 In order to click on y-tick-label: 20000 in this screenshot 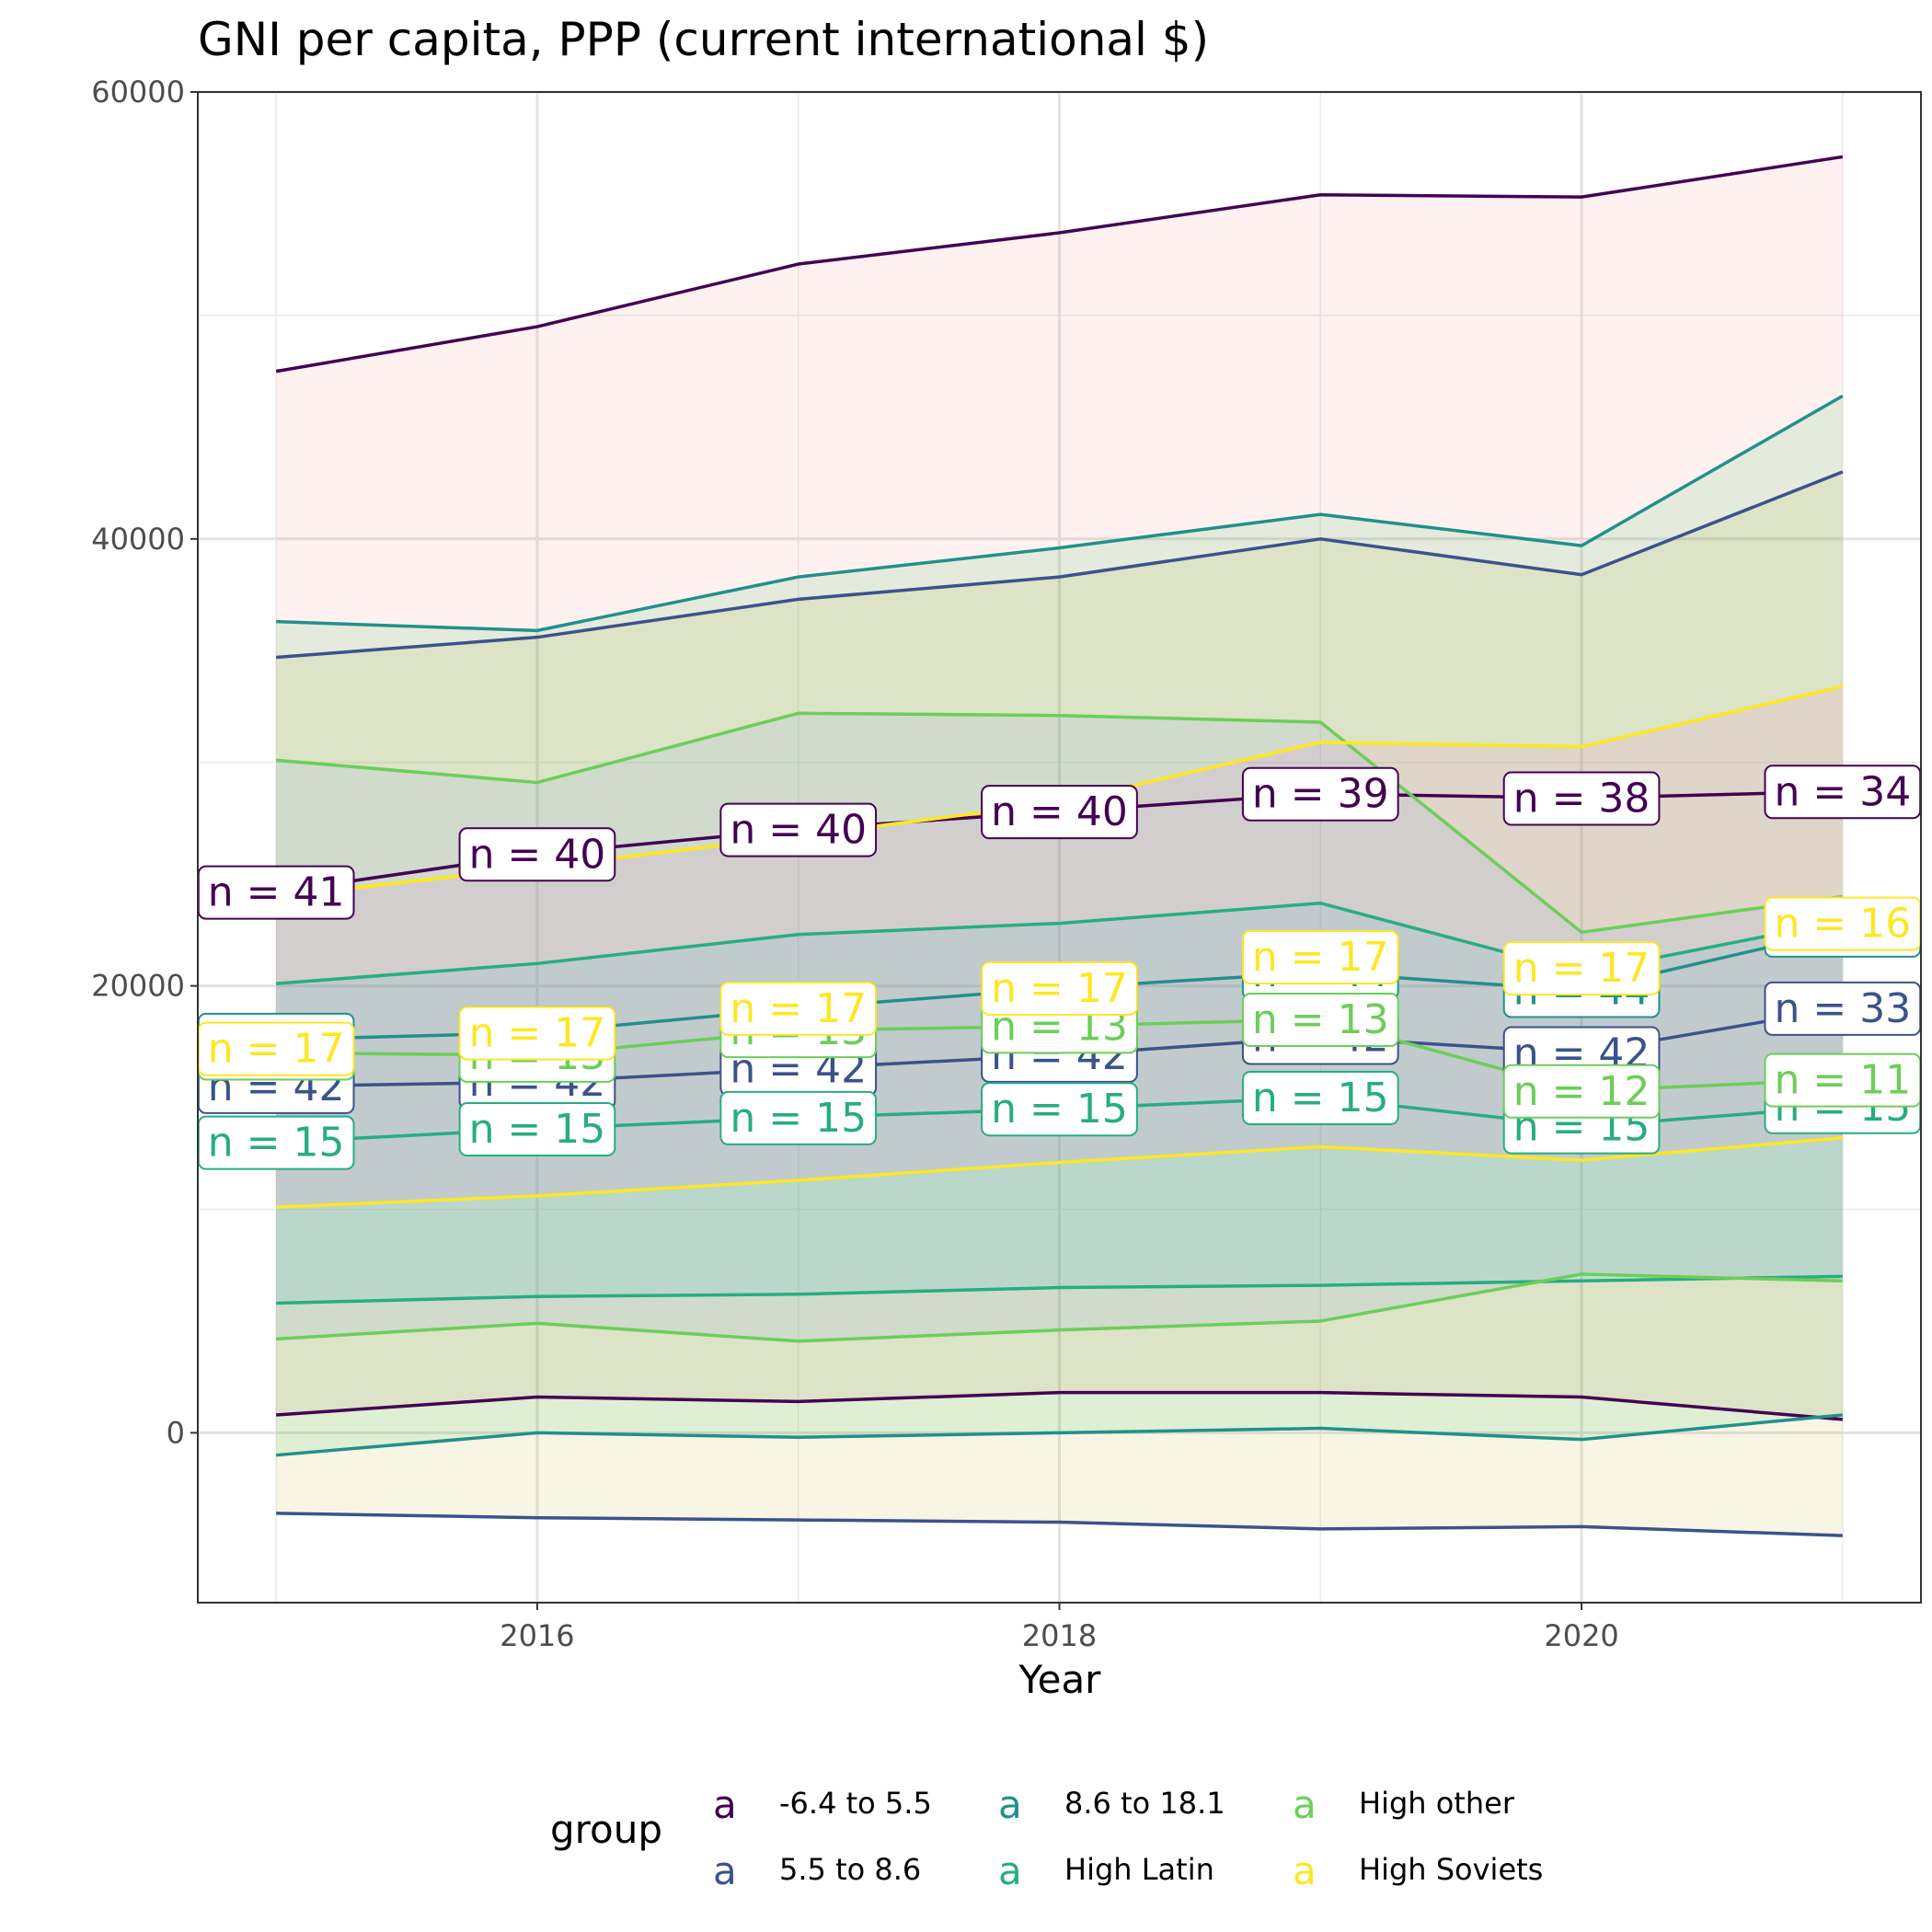, I will do `click(138, 986)`.